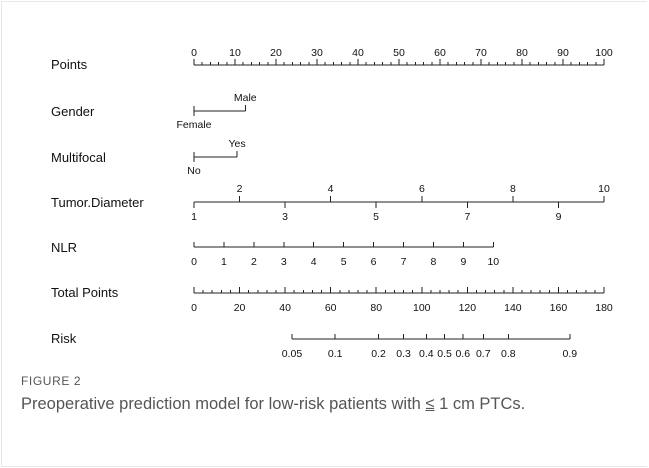 This screenshot has width=649, height=468. Describe the element at coordinates (292, 354) in the screenshot. I see `risk-tick-label: 0.05` at that location.